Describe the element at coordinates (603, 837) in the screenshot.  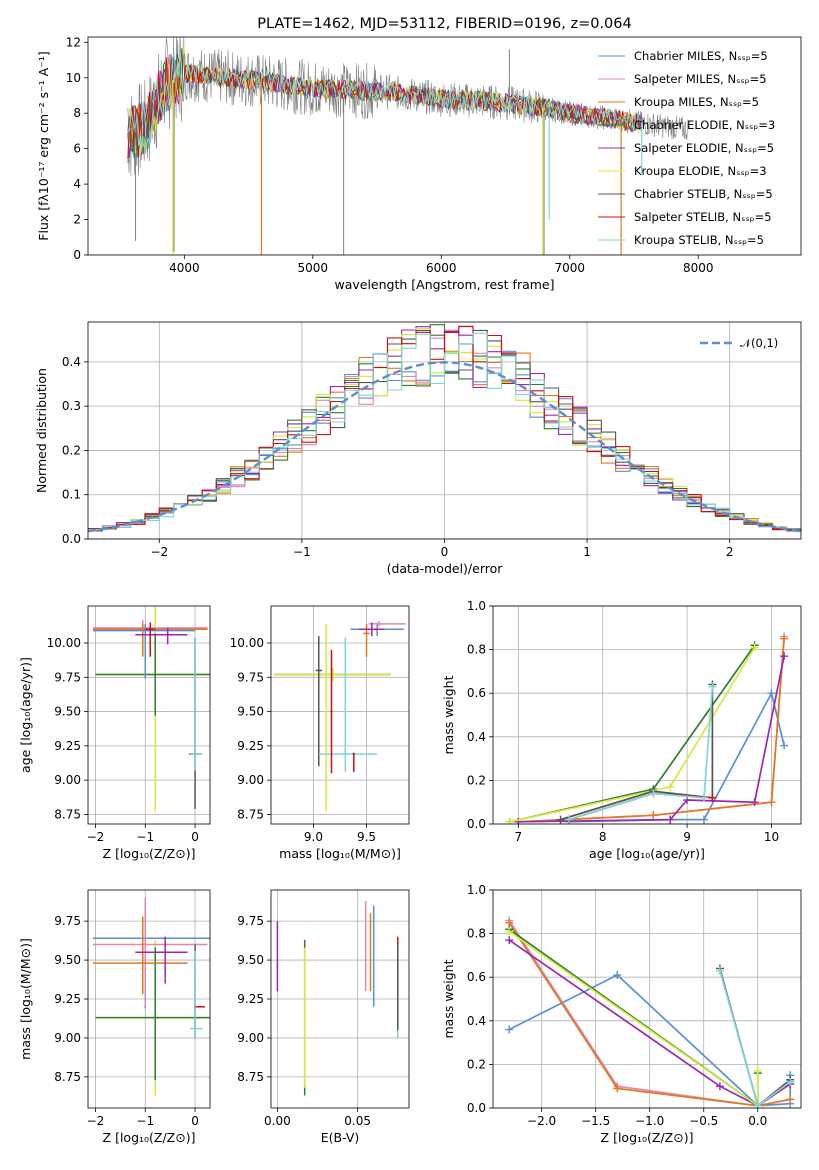
I see `x-tick-label: 8` at that location.